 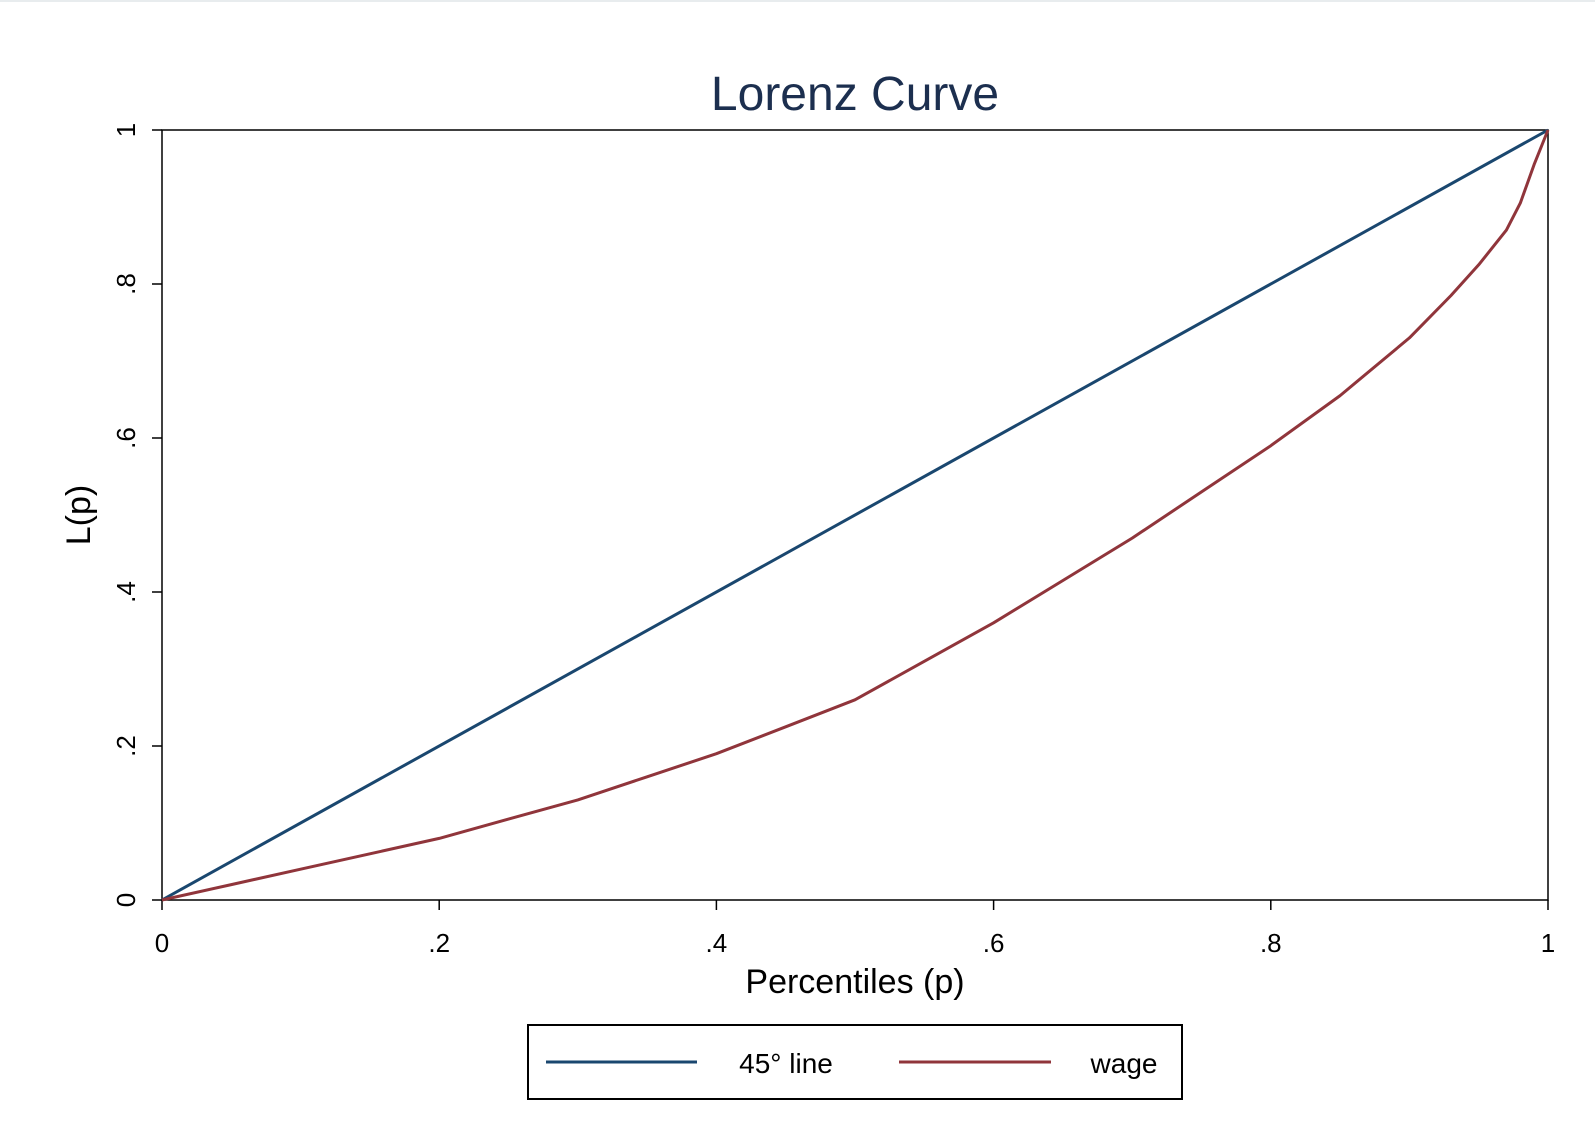 What do you see at coordinates (126, 438) in the screenshot?
I see `y-tick-label: .6` at bounding box center [126, 438].